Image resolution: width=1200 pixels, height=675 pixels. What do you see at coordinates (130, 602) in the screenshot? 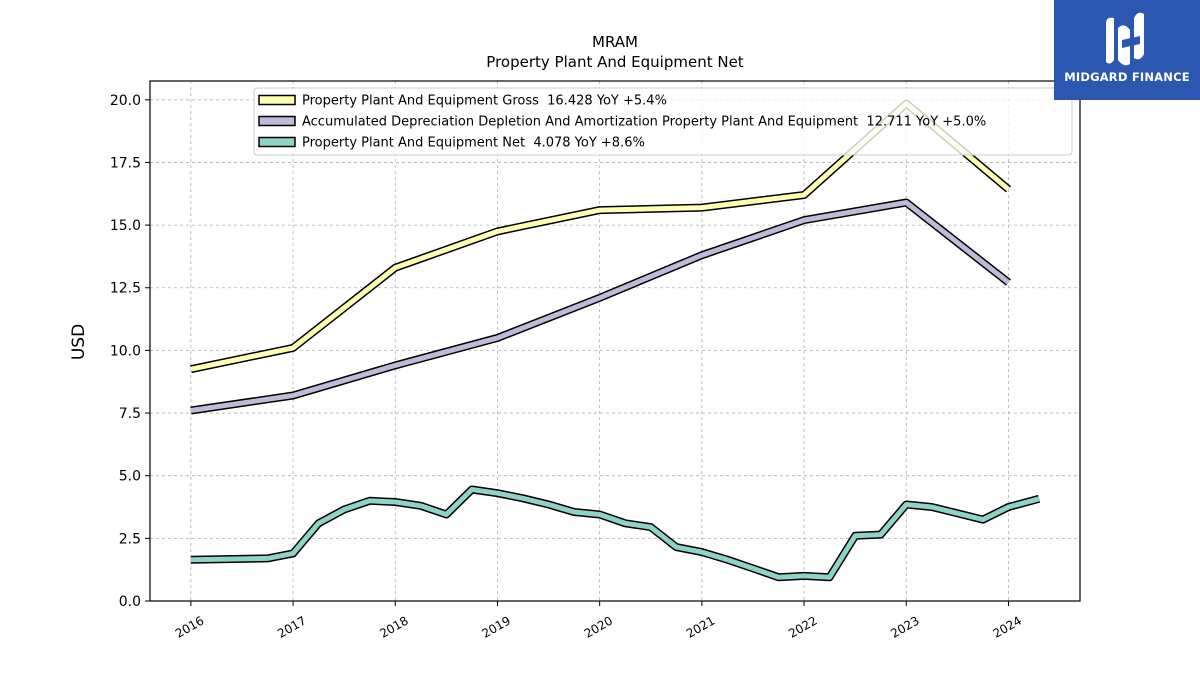
I see `y-tick-label: 0.0` at bounding box center [130, 602].